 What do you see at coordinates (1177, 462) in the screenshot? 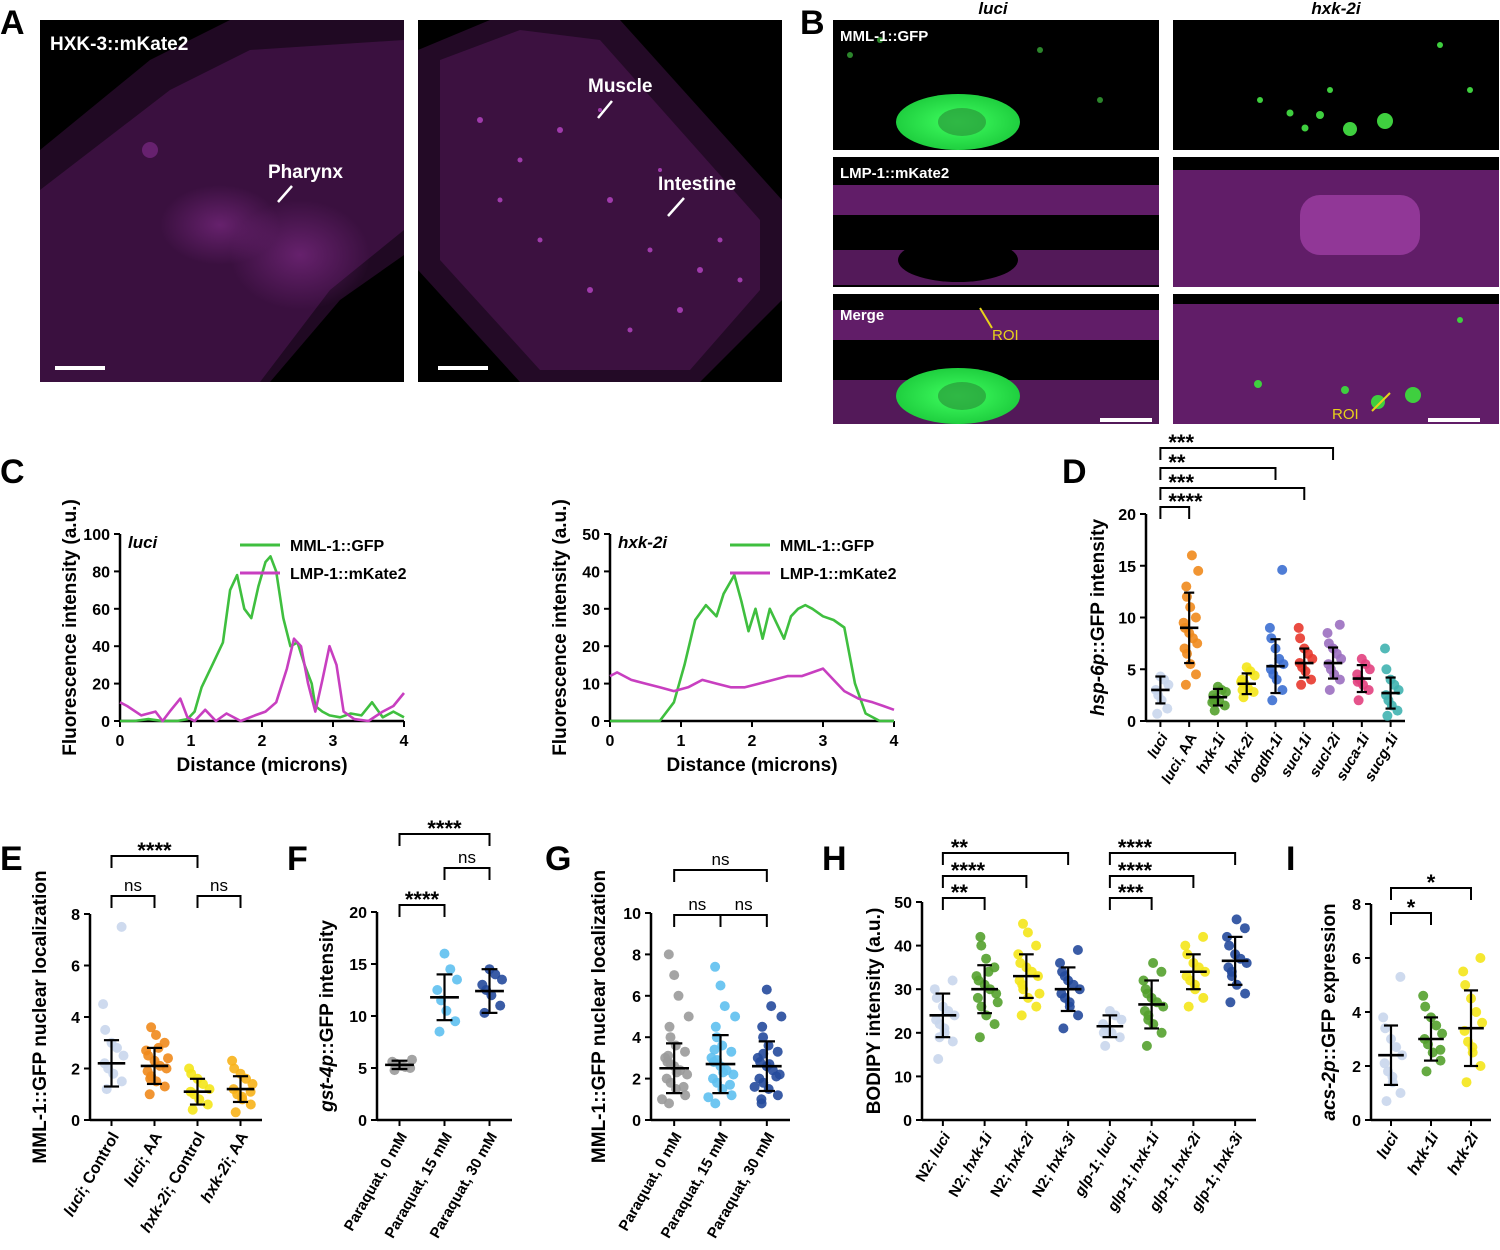
I see `significance-label: **` at bounding box center [1177, 462].